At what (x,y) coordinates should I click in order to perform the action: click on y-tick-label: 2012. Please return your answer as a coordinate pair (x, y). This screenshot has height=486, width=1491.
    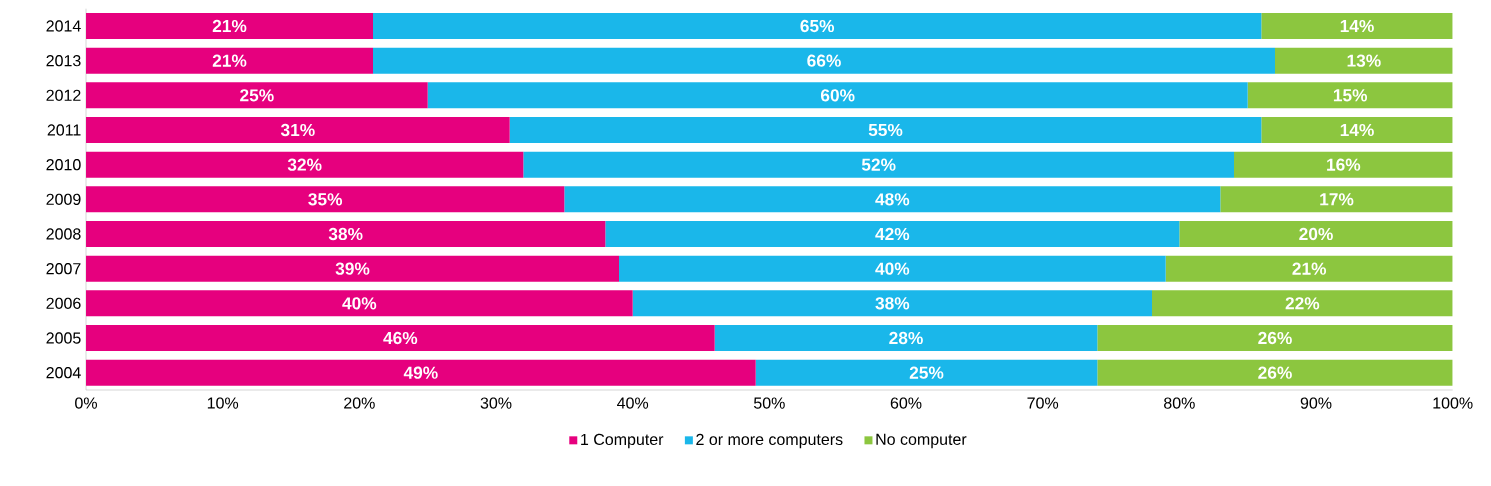
    Looking at the image, I should click on (63, 95).